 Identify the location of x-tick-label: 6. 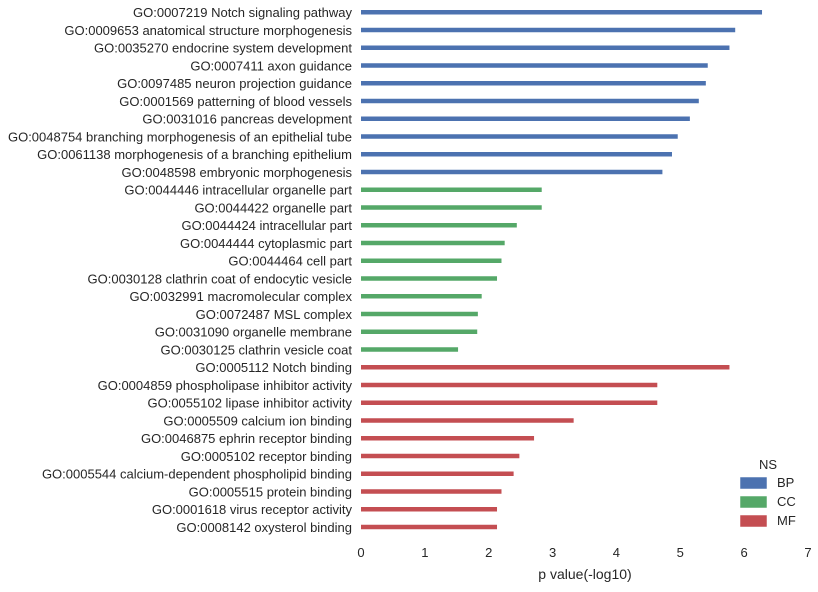
(744, 552).